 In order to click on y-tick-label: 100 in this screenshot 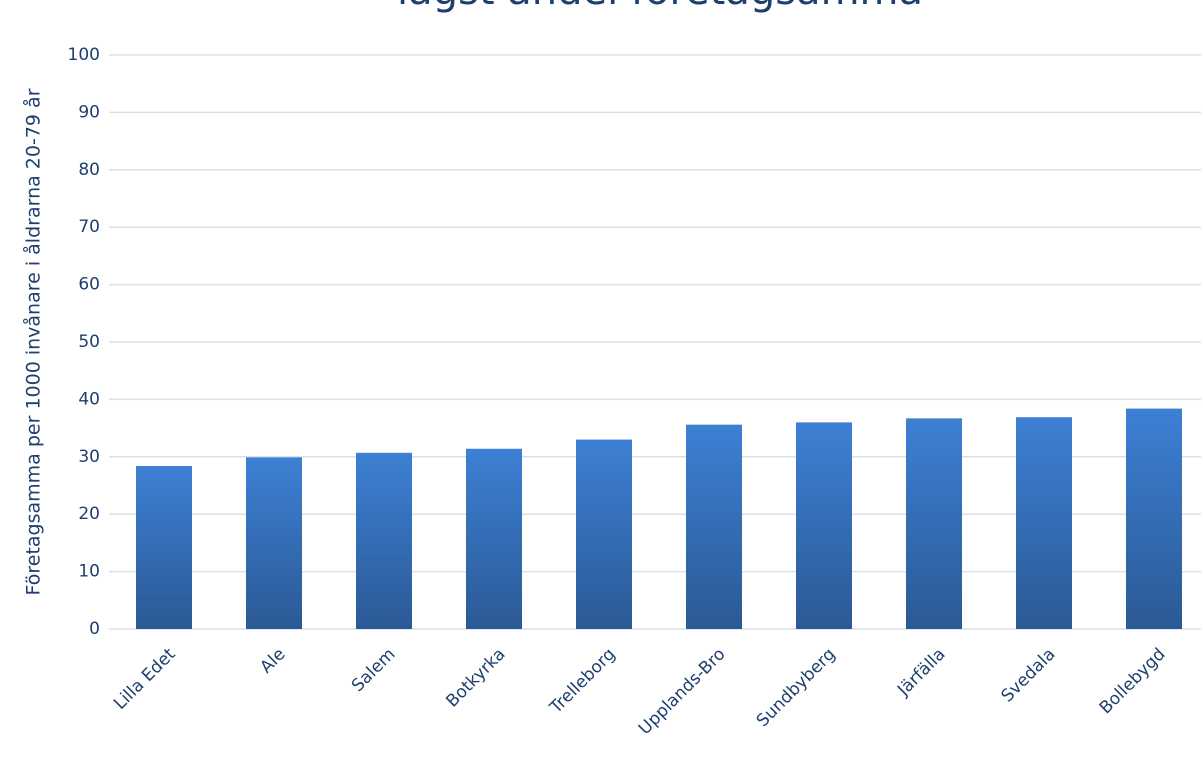, I will do `click(84, 55)`.